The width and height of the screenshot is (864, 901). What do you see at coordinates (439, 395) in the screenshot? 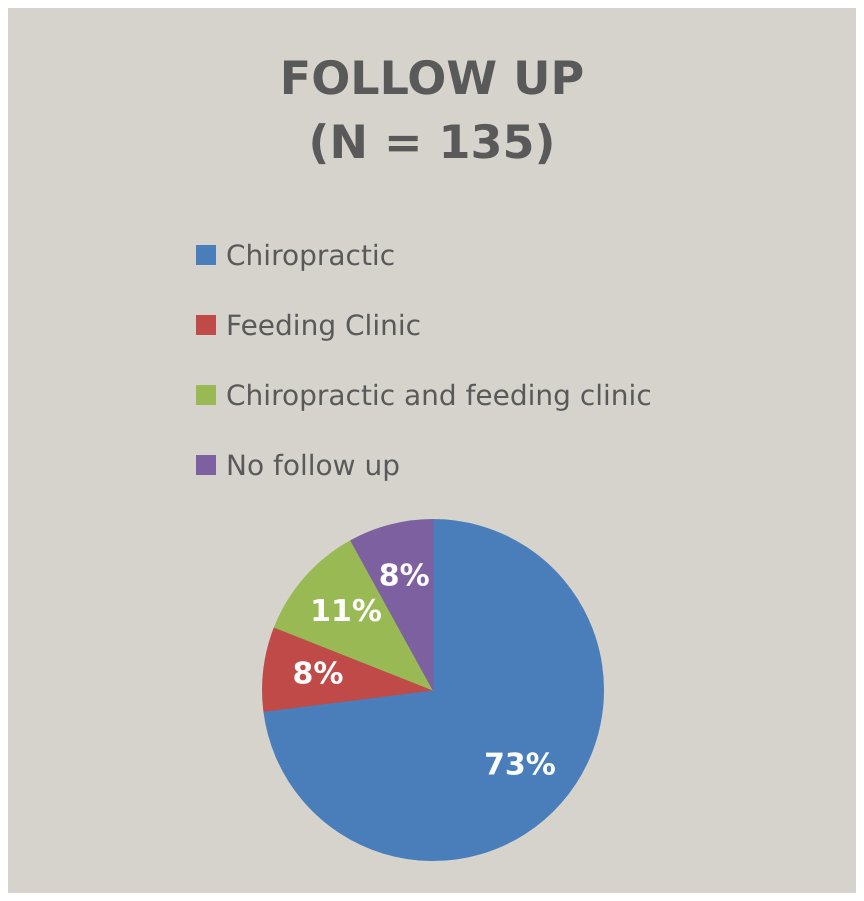
I see `legend-label: Chiropractic and feeding clinic` at bounding box center [439, 395].